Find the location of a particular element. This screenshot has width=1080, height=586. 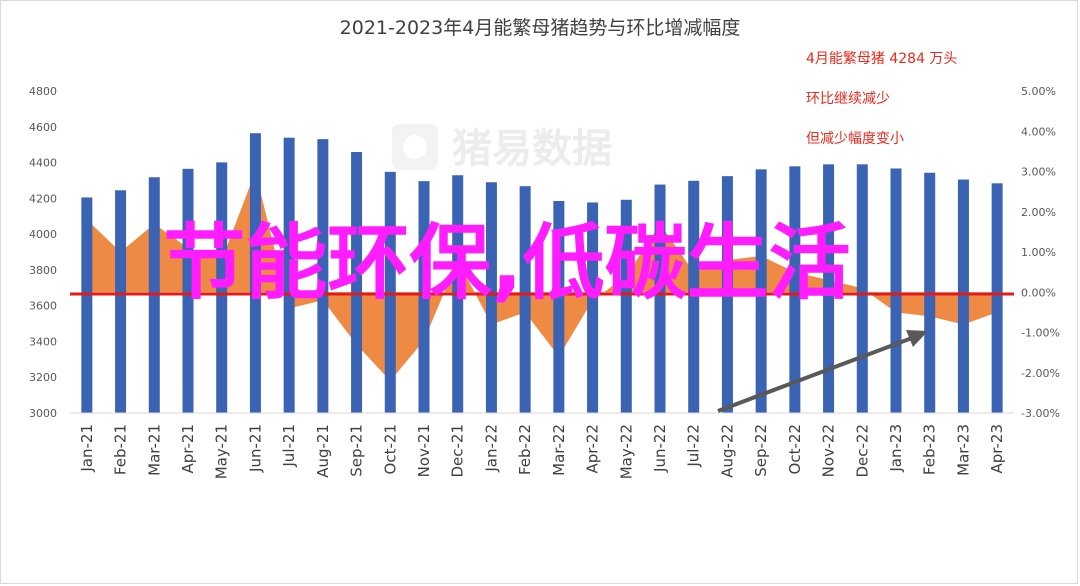

x-tick-label: Jan-21 is located at coordinates (87, 448).